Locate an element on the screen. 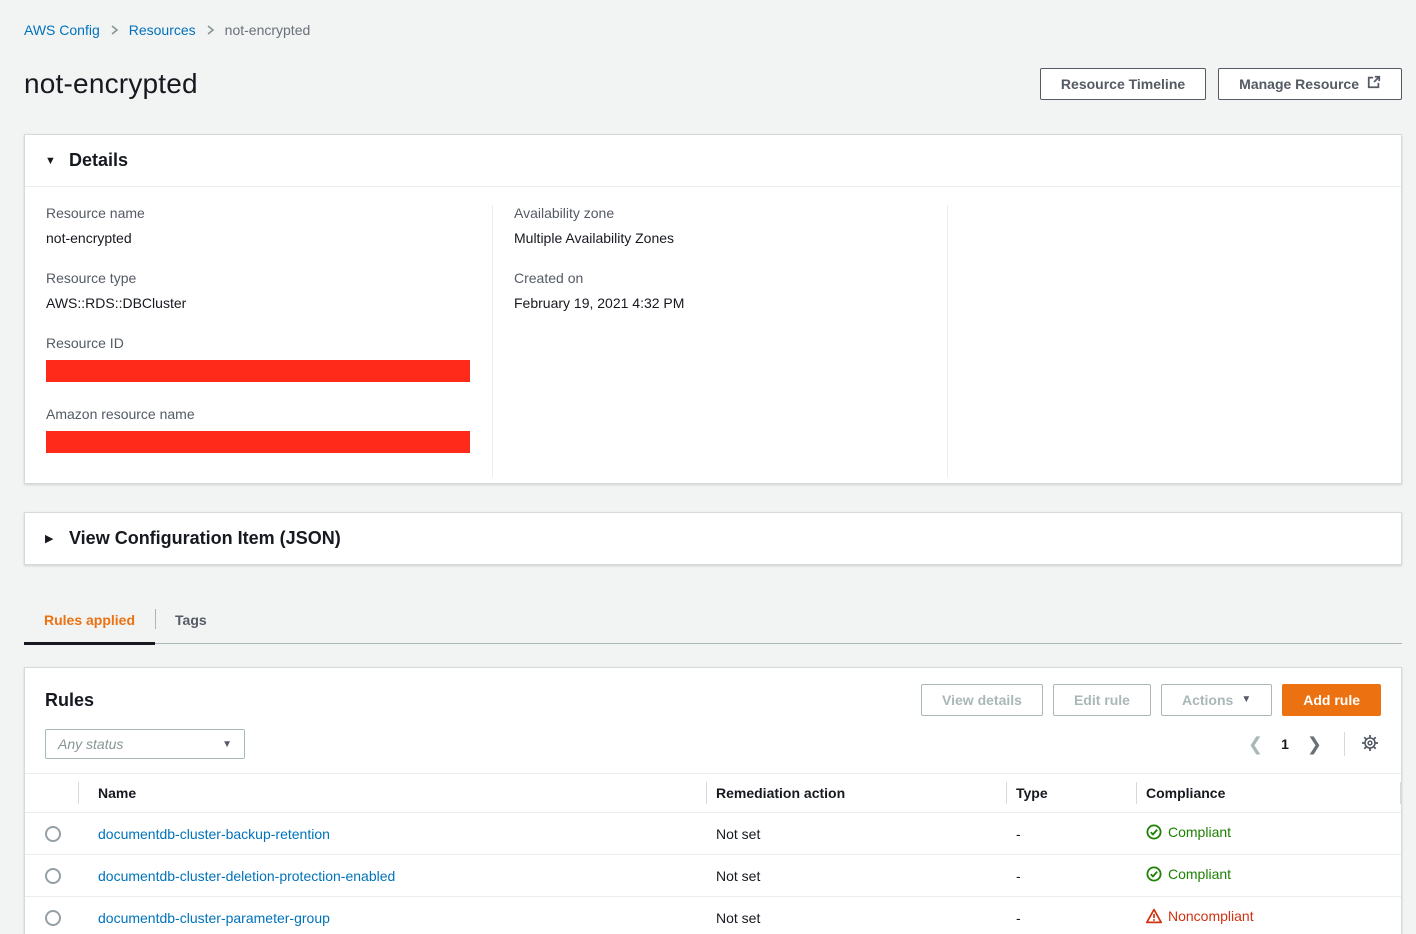  external-link-icon is located at coordinates (1374, 84).